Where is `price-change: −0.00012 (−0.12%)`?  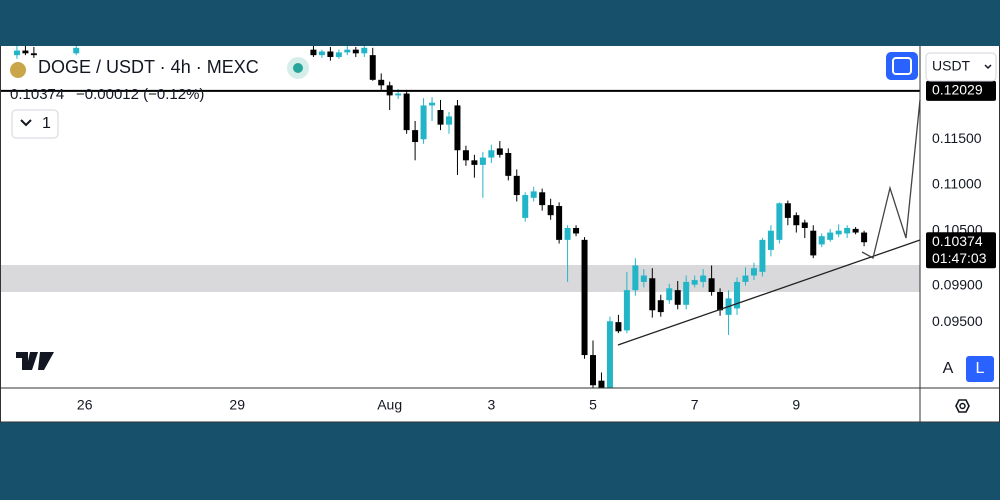
price-change: −0.00012 (−0.12%) is located at coordinates (140, 94).